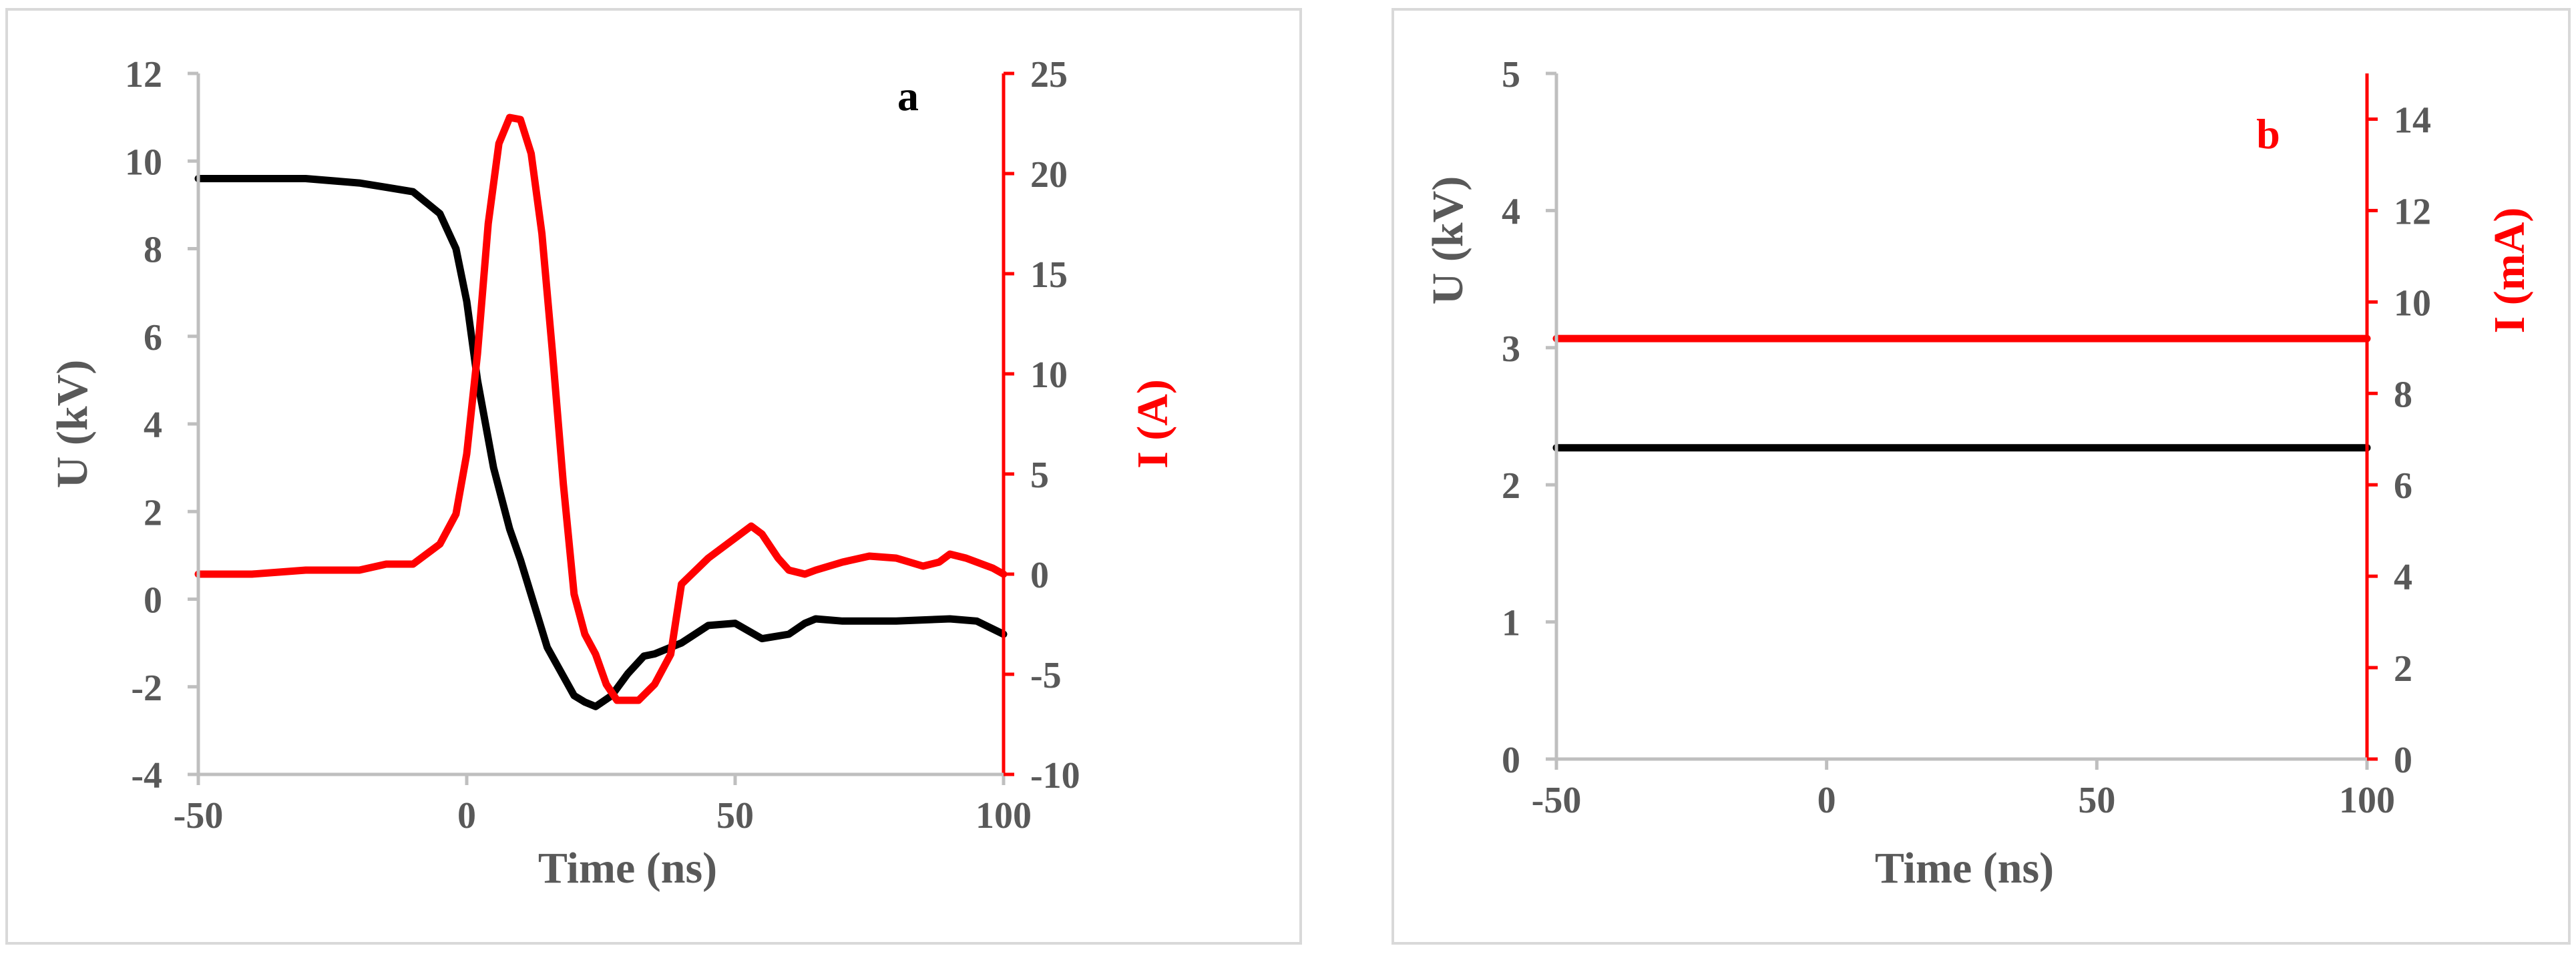 The image size is (2576, 956). I want to click on panel-b-y-right-tick-label: 12, so click(2412, 211).